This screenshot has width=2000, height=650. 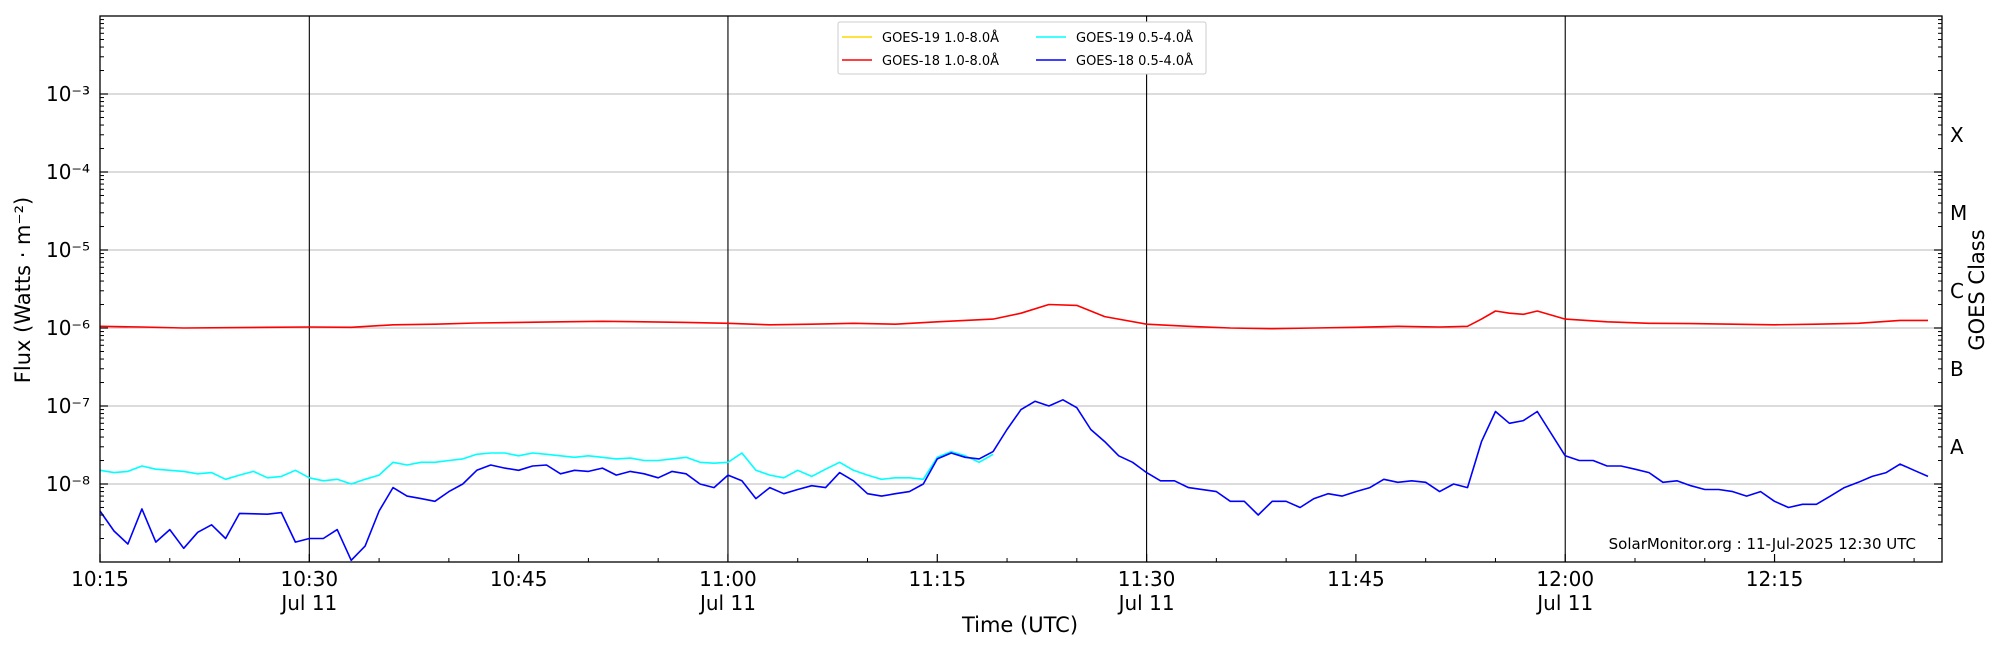 What do you see at coordinates (940, 38) in the screenshot?
I see `legend-label-goes19-long: GOES-19 1.0-8.0Å` at bounding box center [940, 38].